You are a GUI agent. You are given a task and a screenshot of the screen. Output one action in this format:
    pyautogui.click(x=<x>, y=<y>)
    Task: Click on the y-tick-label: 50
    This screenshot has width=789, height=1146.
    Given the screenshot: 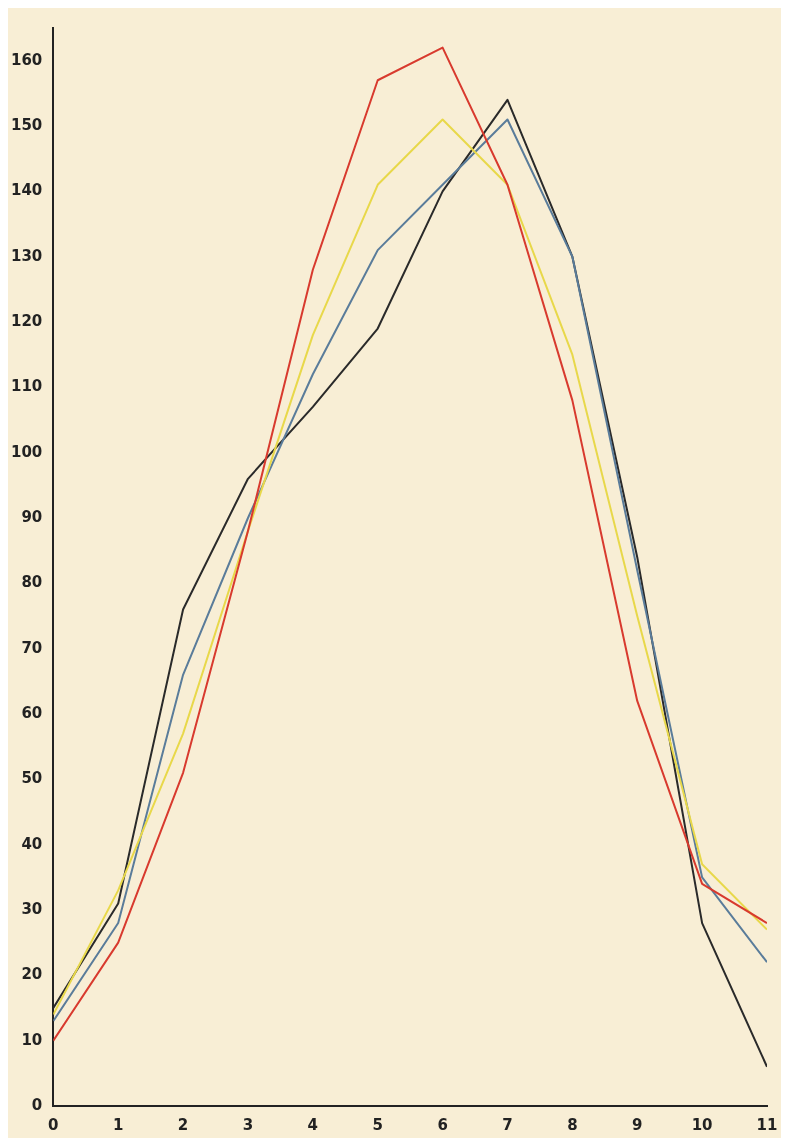 What is the action you would take?
    pyautogui.click(x=32, y=778)
    